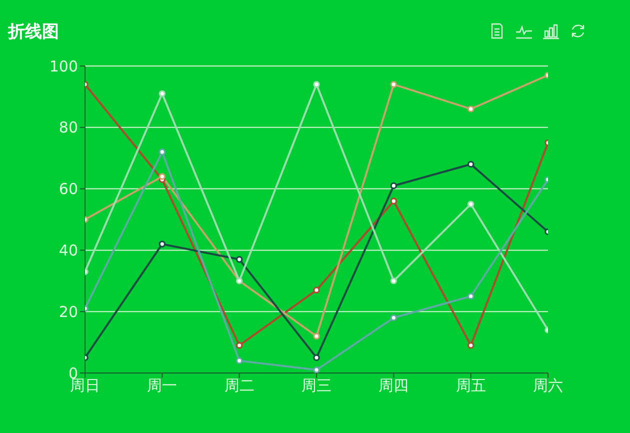 Image resolution: width=630 pixels, height=433 pixels. Describe the element at coordinates (317, 385) in the screenshot. I see `x-tick-label: 周三` at that location.